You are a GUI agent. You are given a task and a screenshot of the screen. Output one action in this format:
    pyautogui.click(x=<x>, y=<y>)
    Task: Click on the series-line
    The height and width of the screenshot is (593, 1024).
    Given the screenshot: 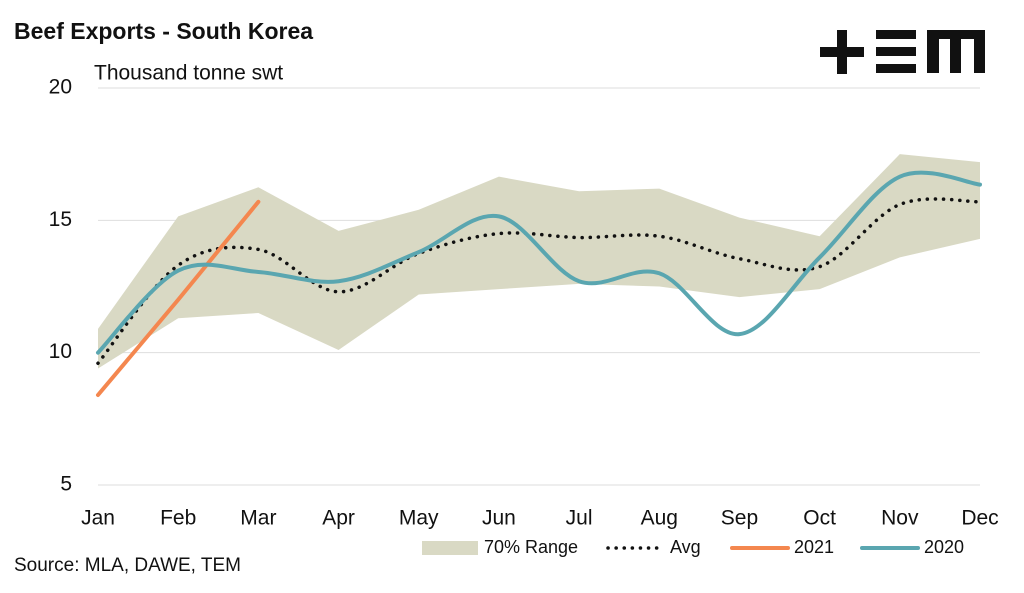 What is the action you would take?
    pyautogui.click(x=178, y=298)
    